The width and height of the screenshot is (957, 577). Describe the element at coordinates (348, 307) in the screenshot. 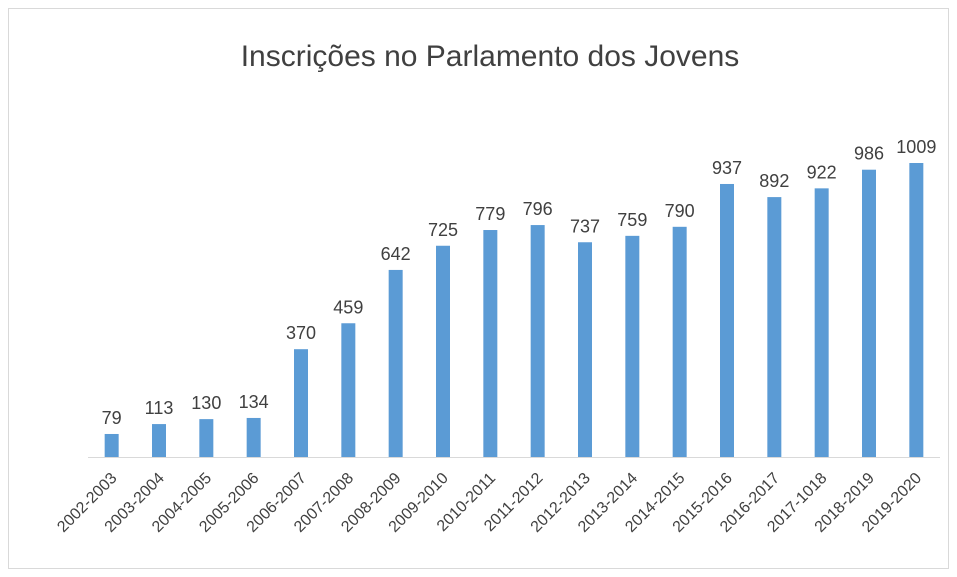

I see `data-label: 459` at that location.